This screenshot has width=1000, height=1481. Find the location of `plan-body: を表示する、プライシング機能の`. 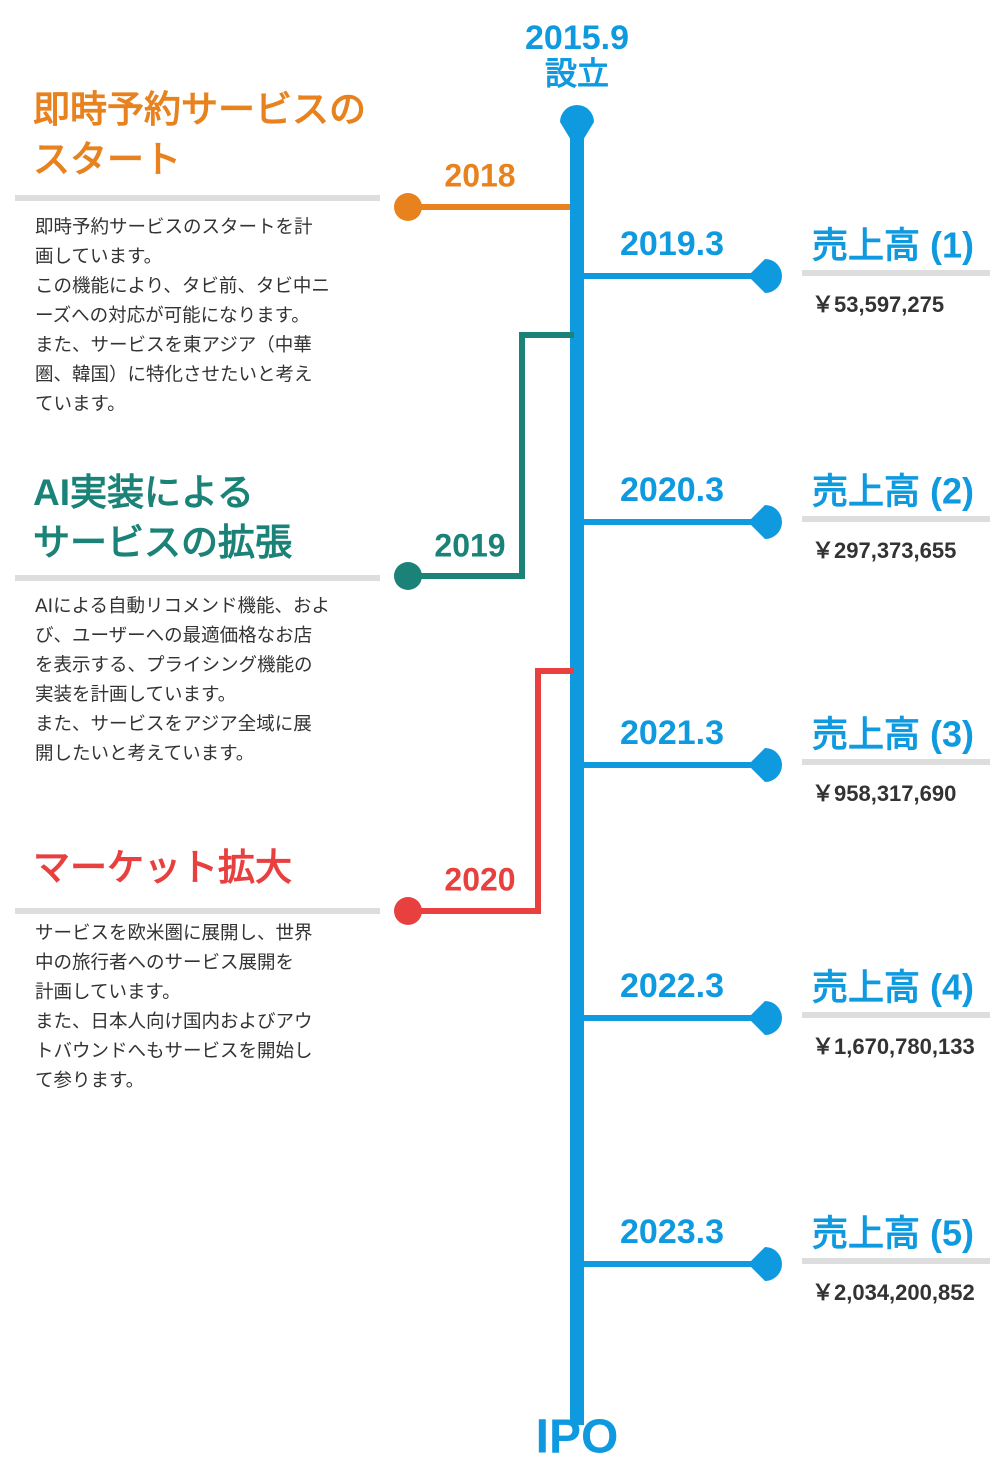

plan-body: を表示する、プライシング機能の is located at coordinates (174, 665).